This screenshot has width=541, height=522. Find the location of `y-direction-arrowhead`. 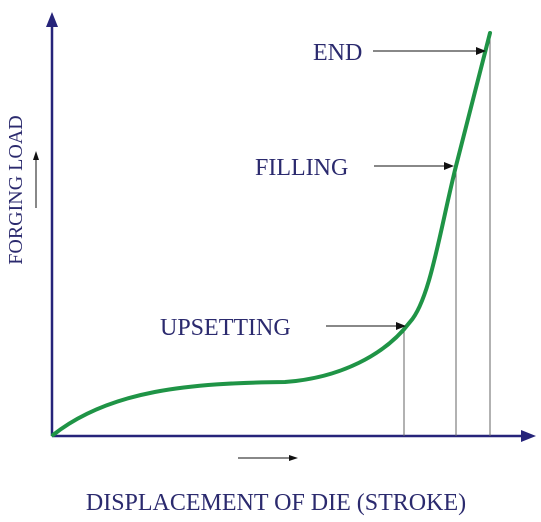

y-direction-arrowhead is located at coordinates (36, 155).